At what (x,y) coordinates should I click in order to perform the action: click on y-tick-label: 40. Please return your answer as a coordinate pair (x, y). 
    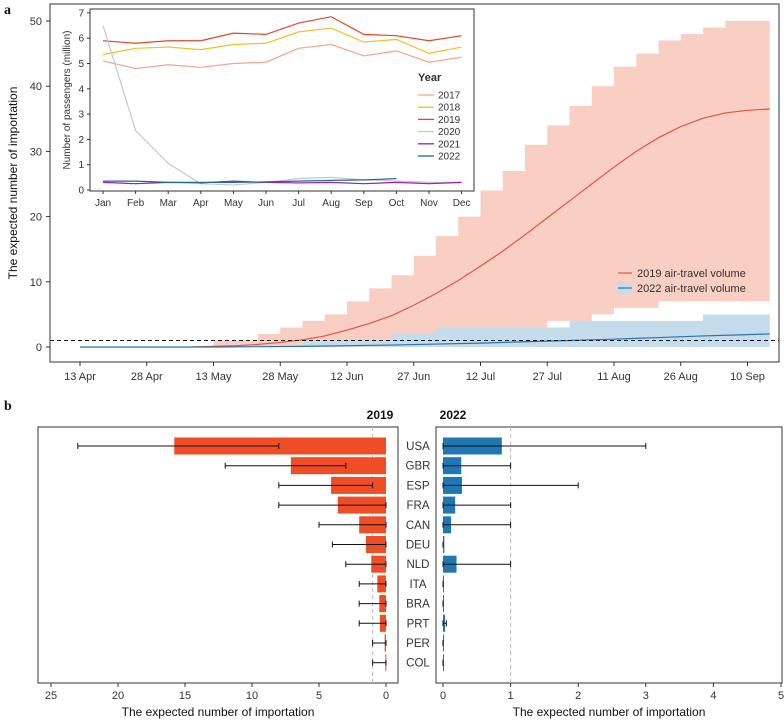
    Looking at the image, I should click on (36, 87).